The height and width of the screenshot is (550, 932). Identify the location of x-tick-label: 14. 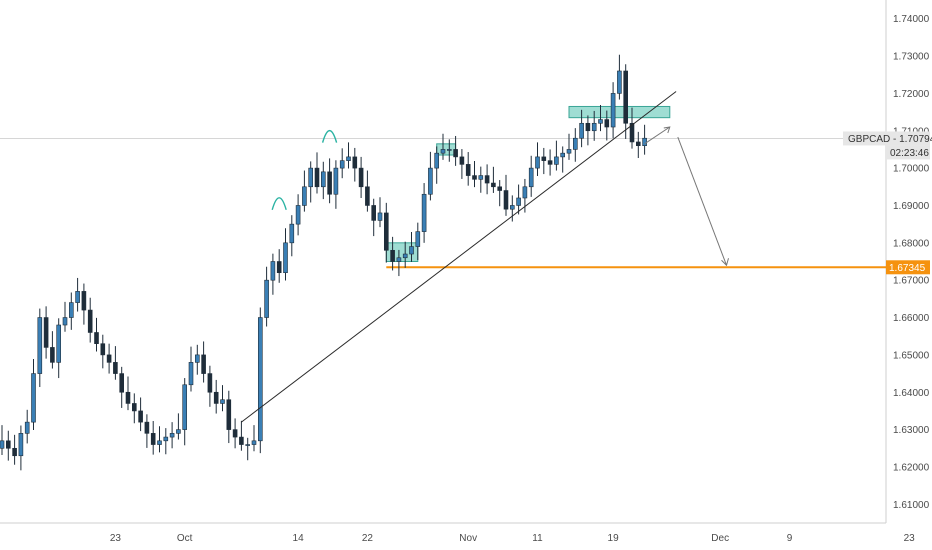
(299, 538).